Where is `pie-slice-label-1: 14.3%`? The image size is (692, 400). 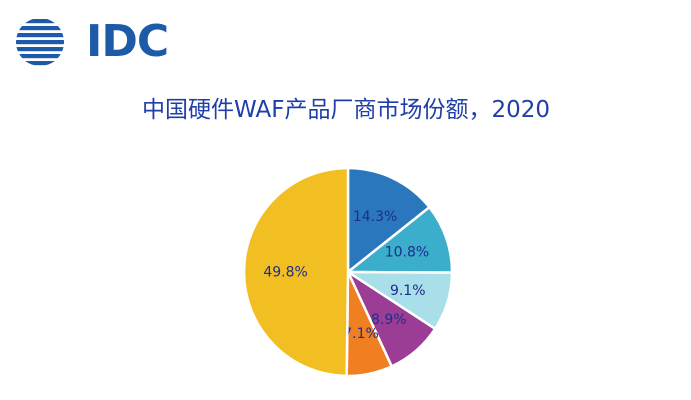
pie-slice-label-1: 14.3% is located at coordinates (375, 217).